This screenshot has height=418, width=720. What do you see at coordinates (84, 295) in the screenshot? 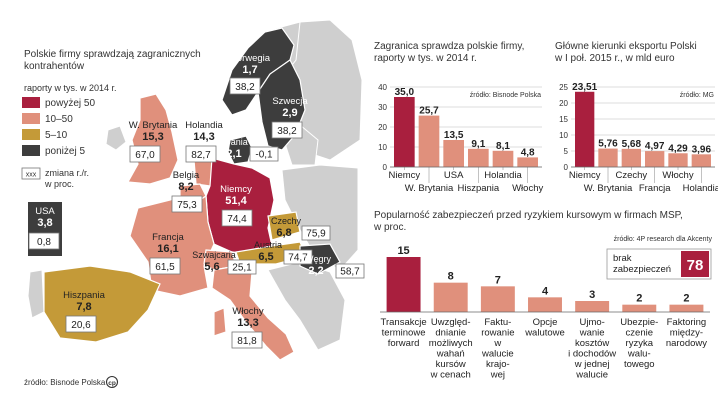
I see `region-name-hiszpania: Hiszpania` at bounding box center [84, 295].